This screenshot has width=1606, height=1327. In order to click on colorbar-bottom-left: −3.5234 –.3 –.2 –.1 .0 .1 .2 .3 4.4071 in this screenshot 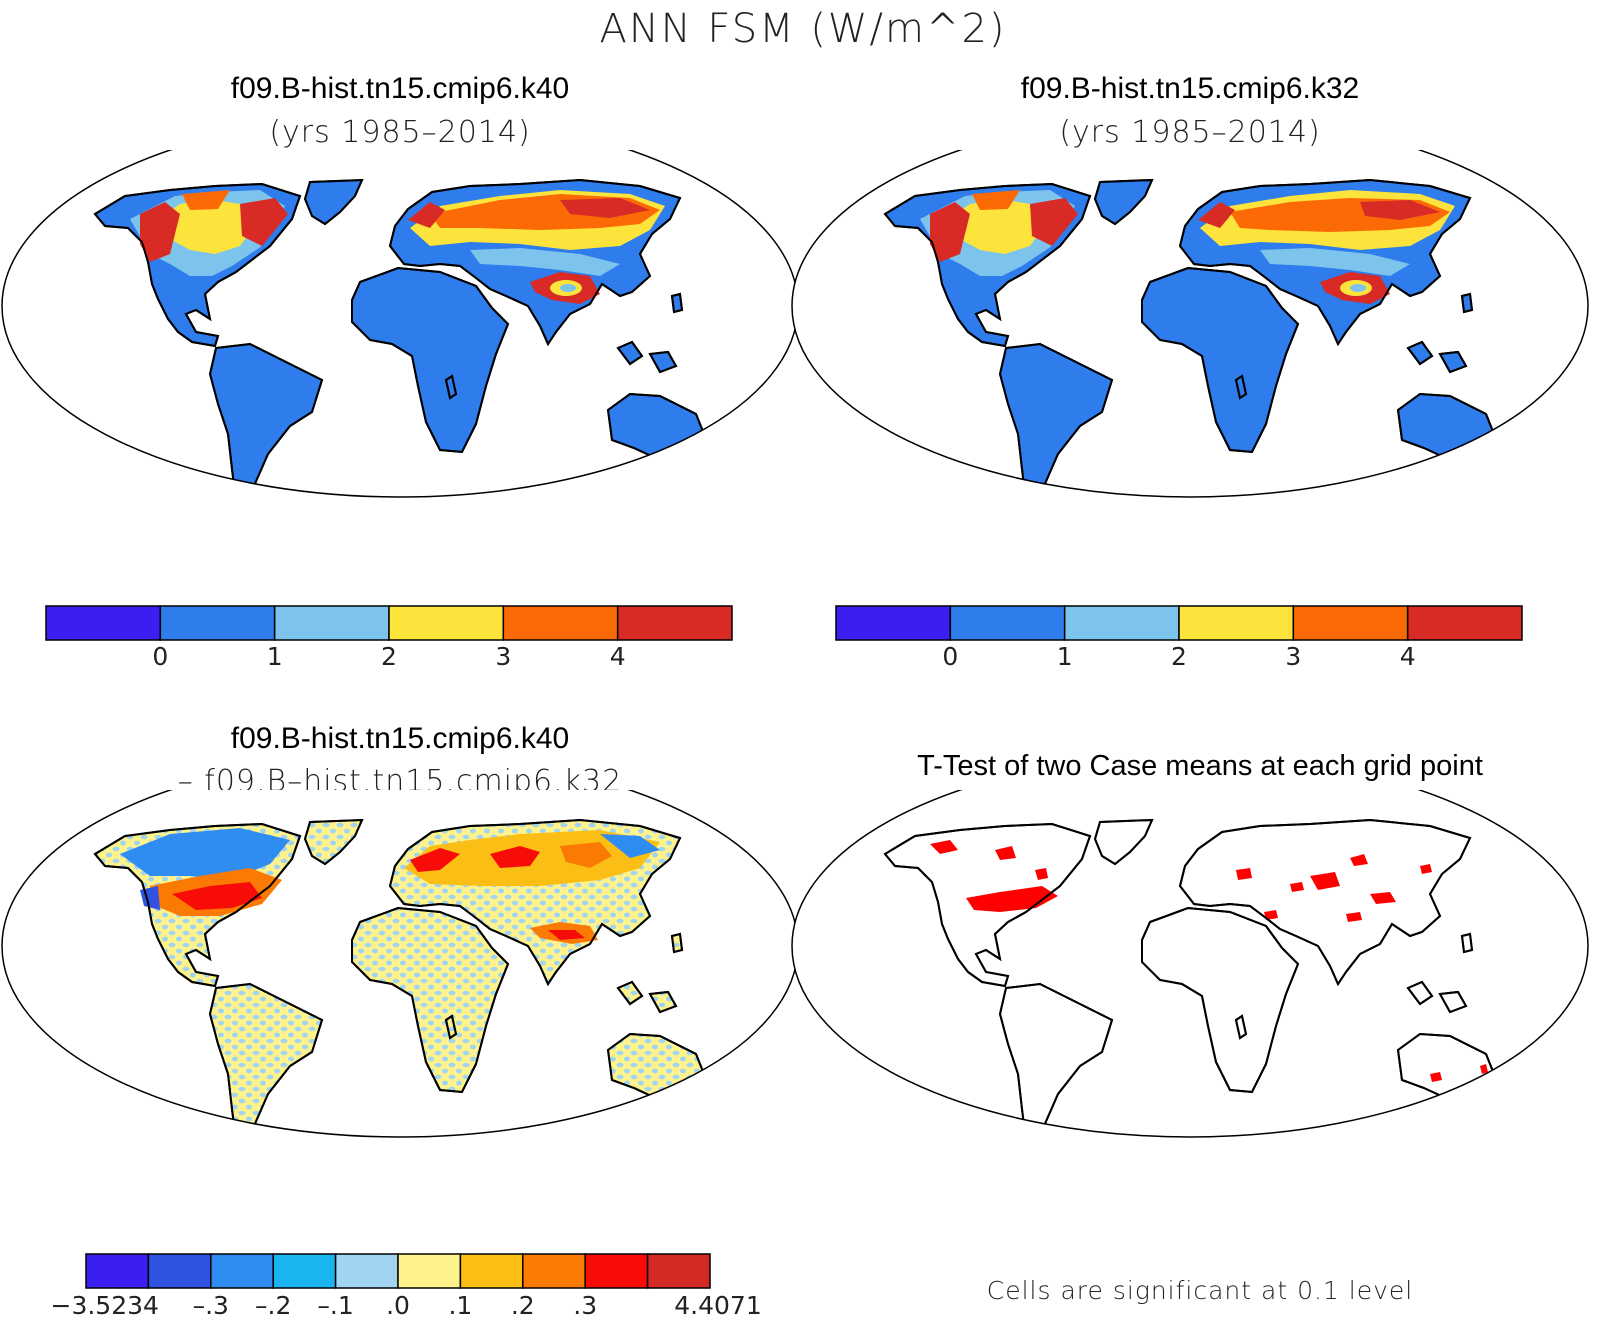, I will do `click(406, 1286)`.